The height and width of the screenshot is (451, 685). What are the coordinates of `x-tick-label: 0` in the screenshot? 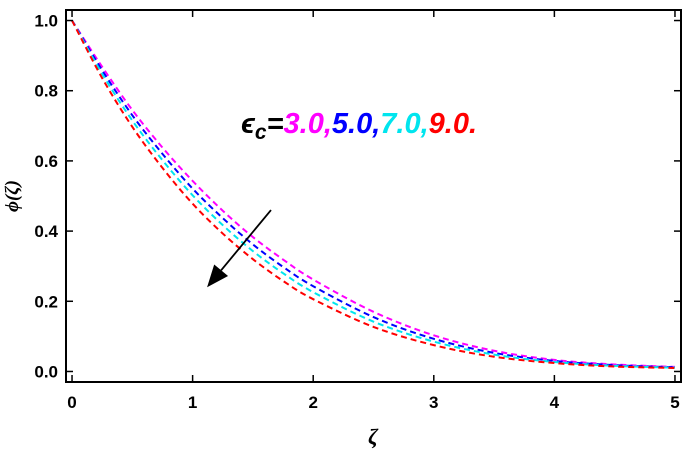 It's located at (71, 402).